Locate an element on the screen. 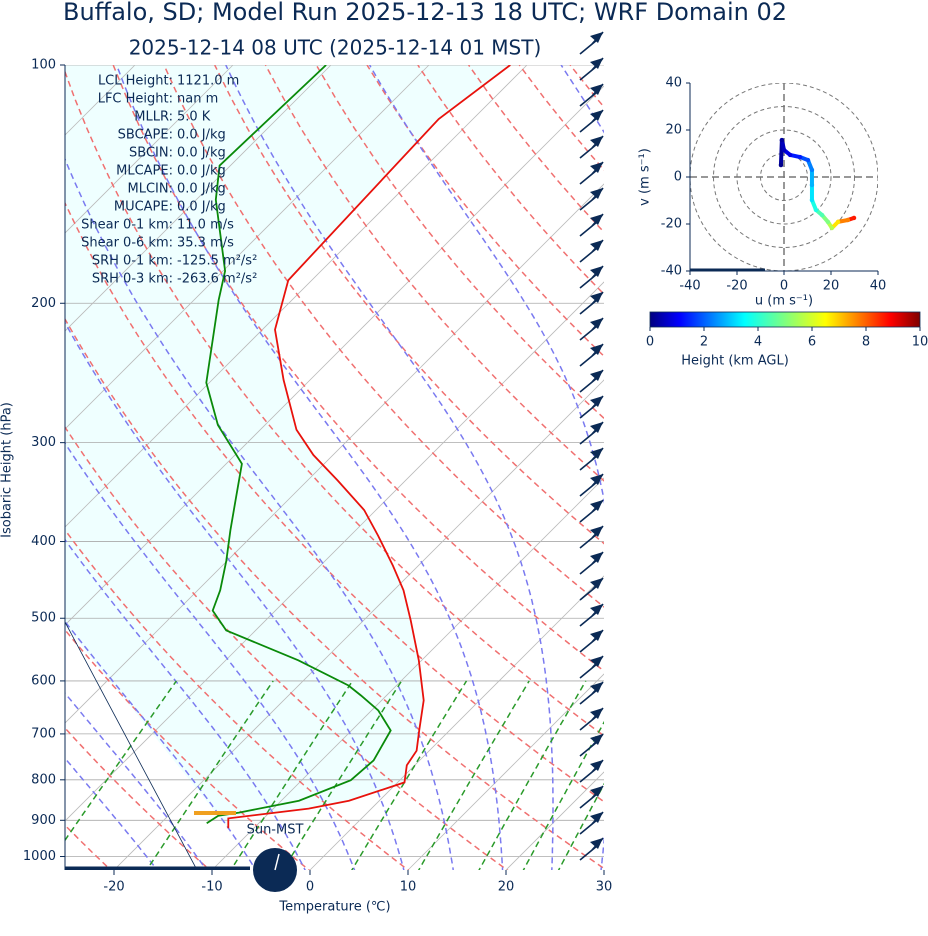 The height and width of the screenshot is (936, 928). info-value: nan m is located at coordinates (197, 99).